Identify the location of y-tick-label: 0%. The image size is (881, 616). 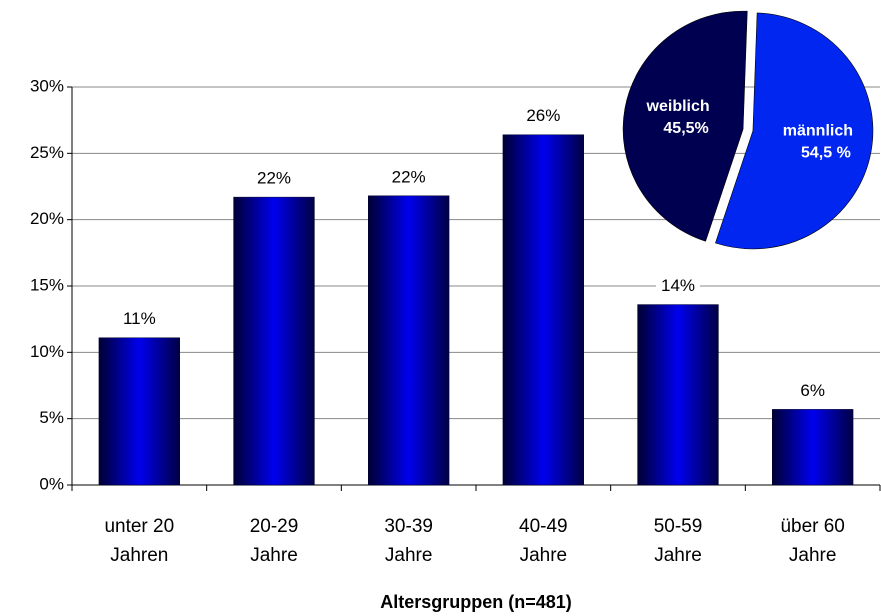
(51, 483).